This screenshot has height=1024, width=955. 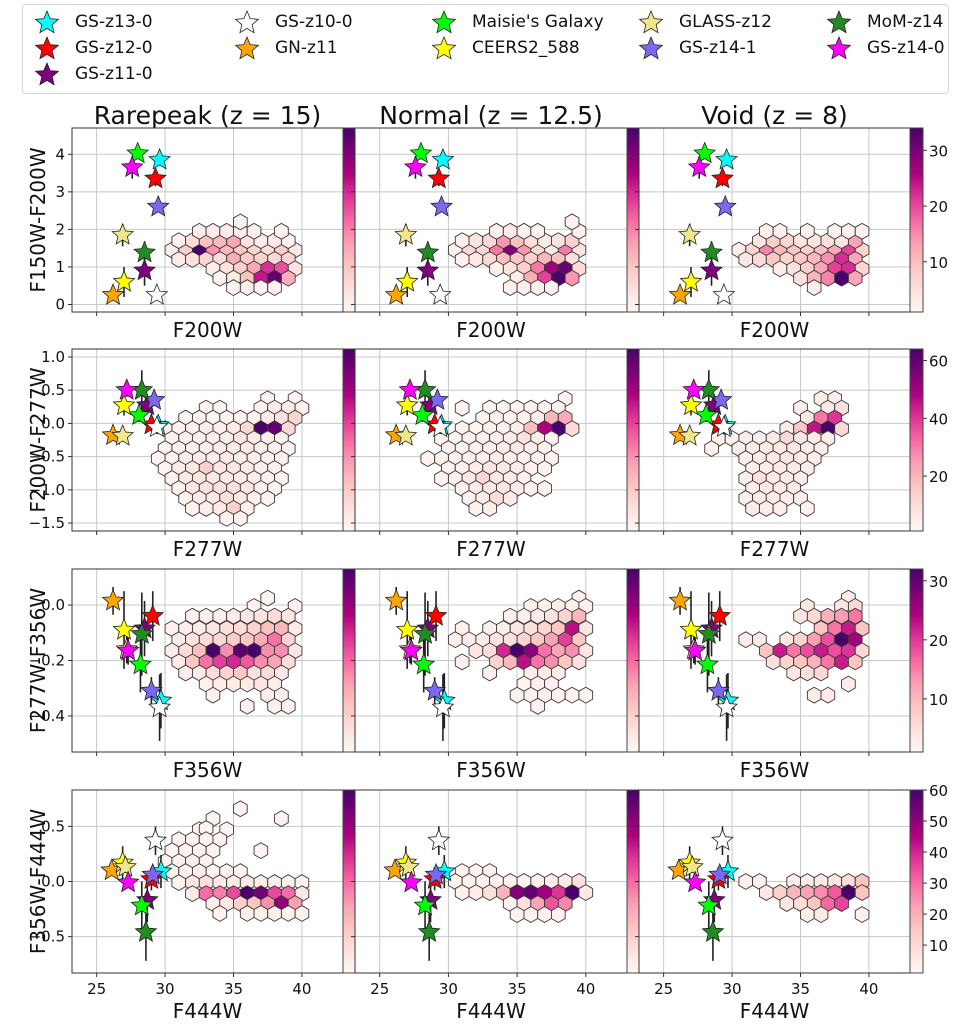 I want to click on subplot-3-1: 25303540F444W255075100125, so click(x=512, y=904).